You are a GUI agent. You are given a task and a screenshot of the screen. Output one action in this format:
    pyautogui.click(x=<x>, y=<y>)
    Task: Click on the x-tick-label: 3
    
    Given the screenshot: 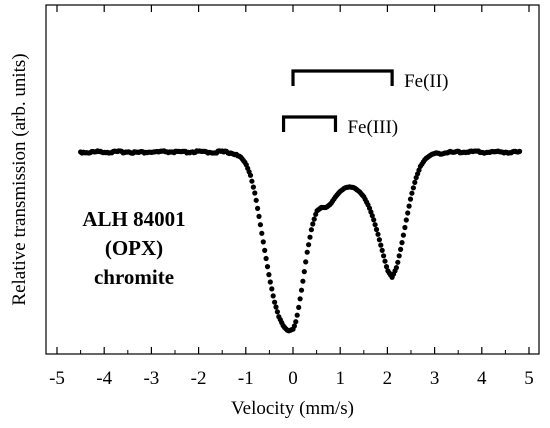 What is the action you would take?
    pyautogui.click(x=435, y=378)
    